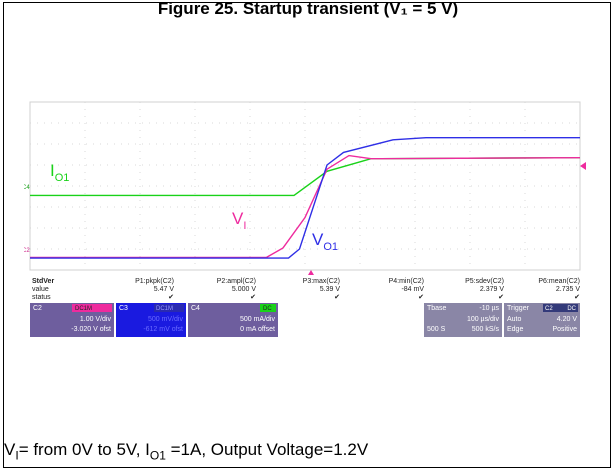  What do you see at coordinates (559, 281) in the screenshot?
I see `meas-name-6: P6:mean(C2)` at bounding box center [559, 281].